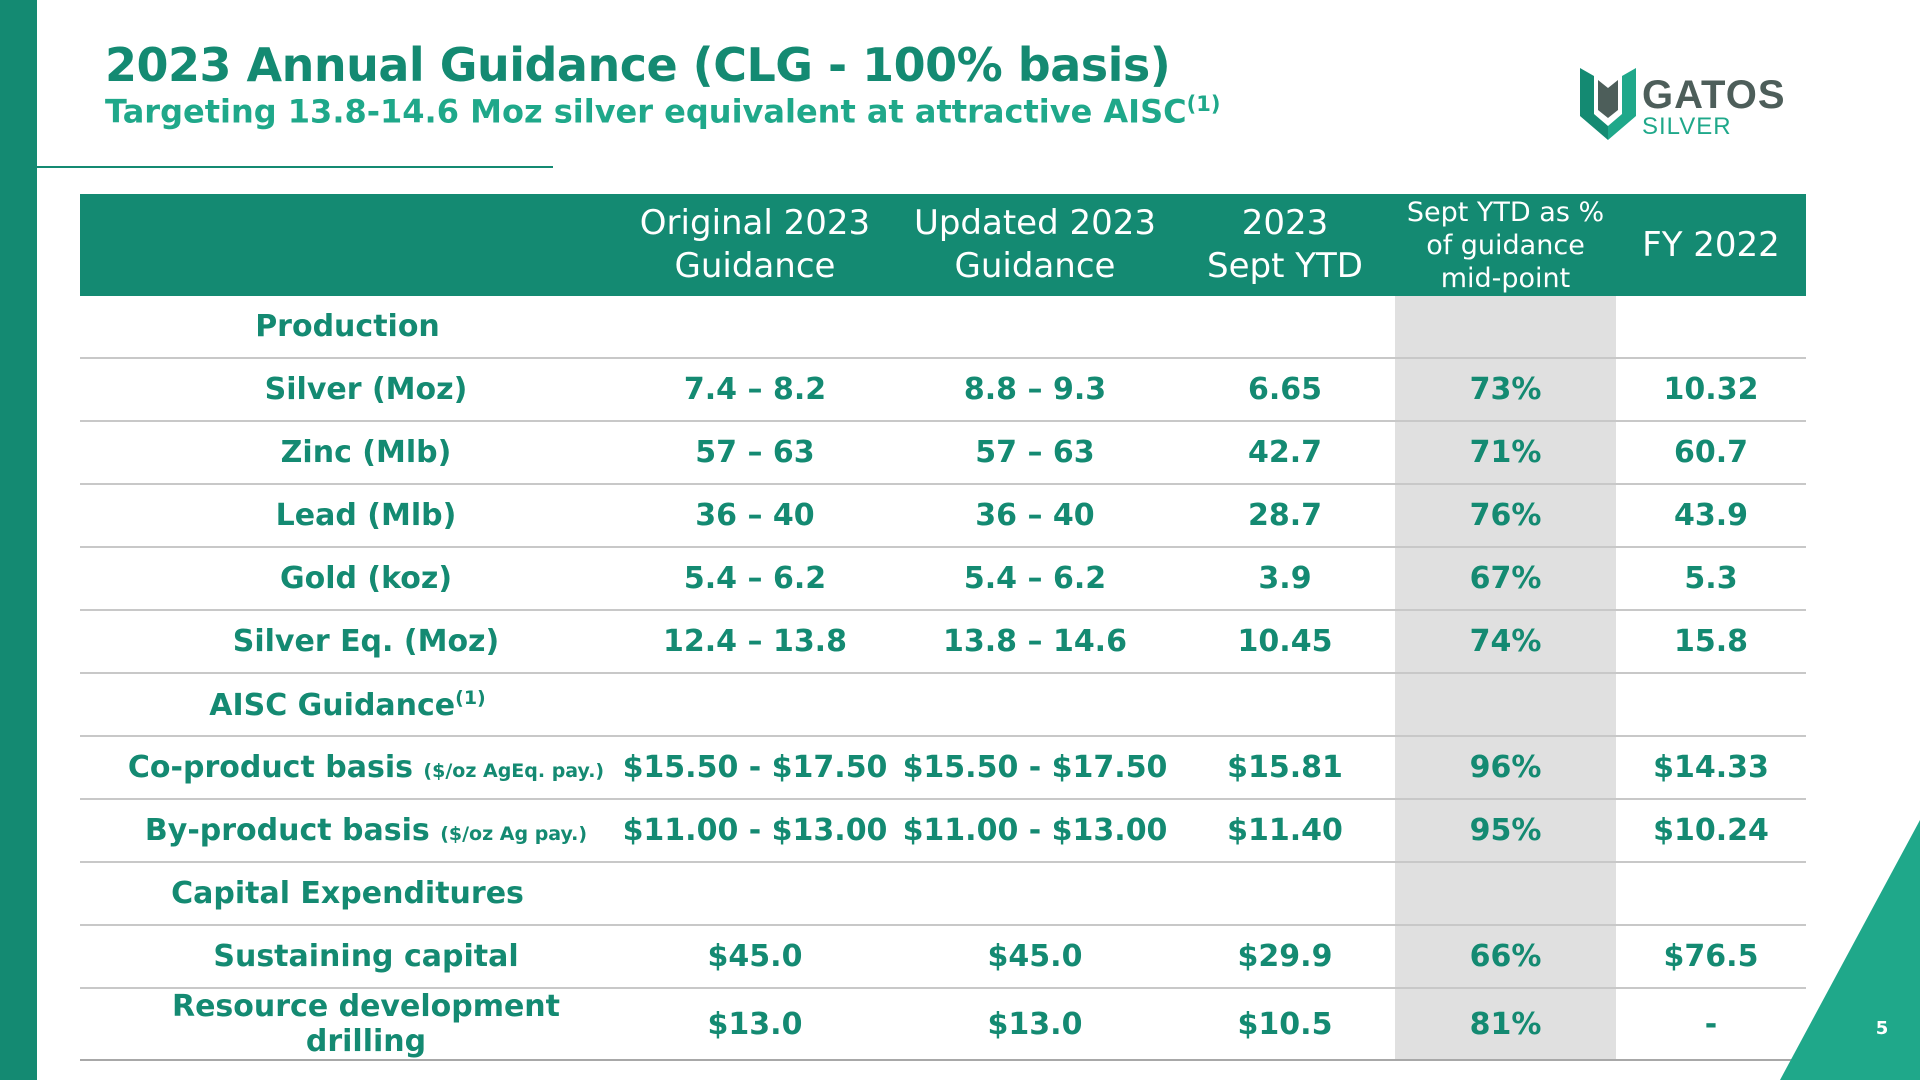 This screenshot has width=1920, height=1080. I want to click on subtitle-footnote: (1), so click(1203, 104).